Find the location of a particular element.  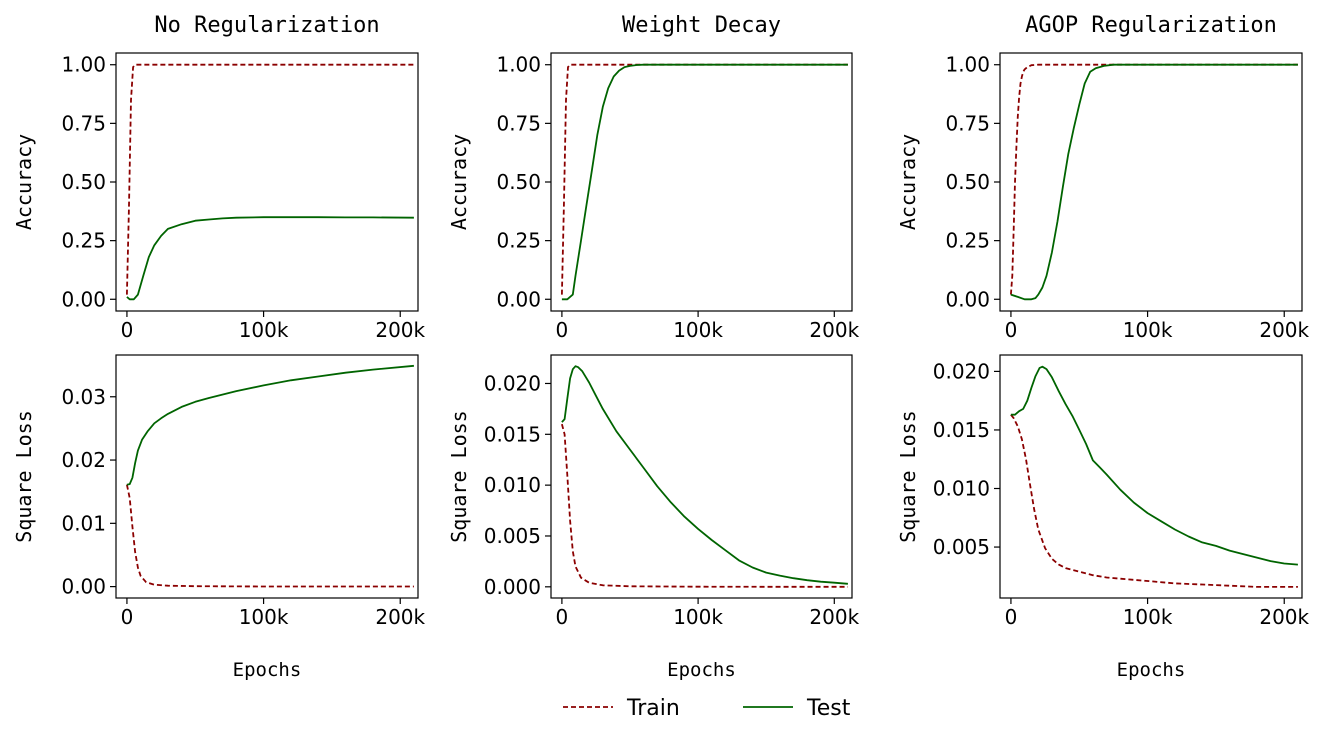

y-tick-label: 0.03 is located at coordinates (83, 397).